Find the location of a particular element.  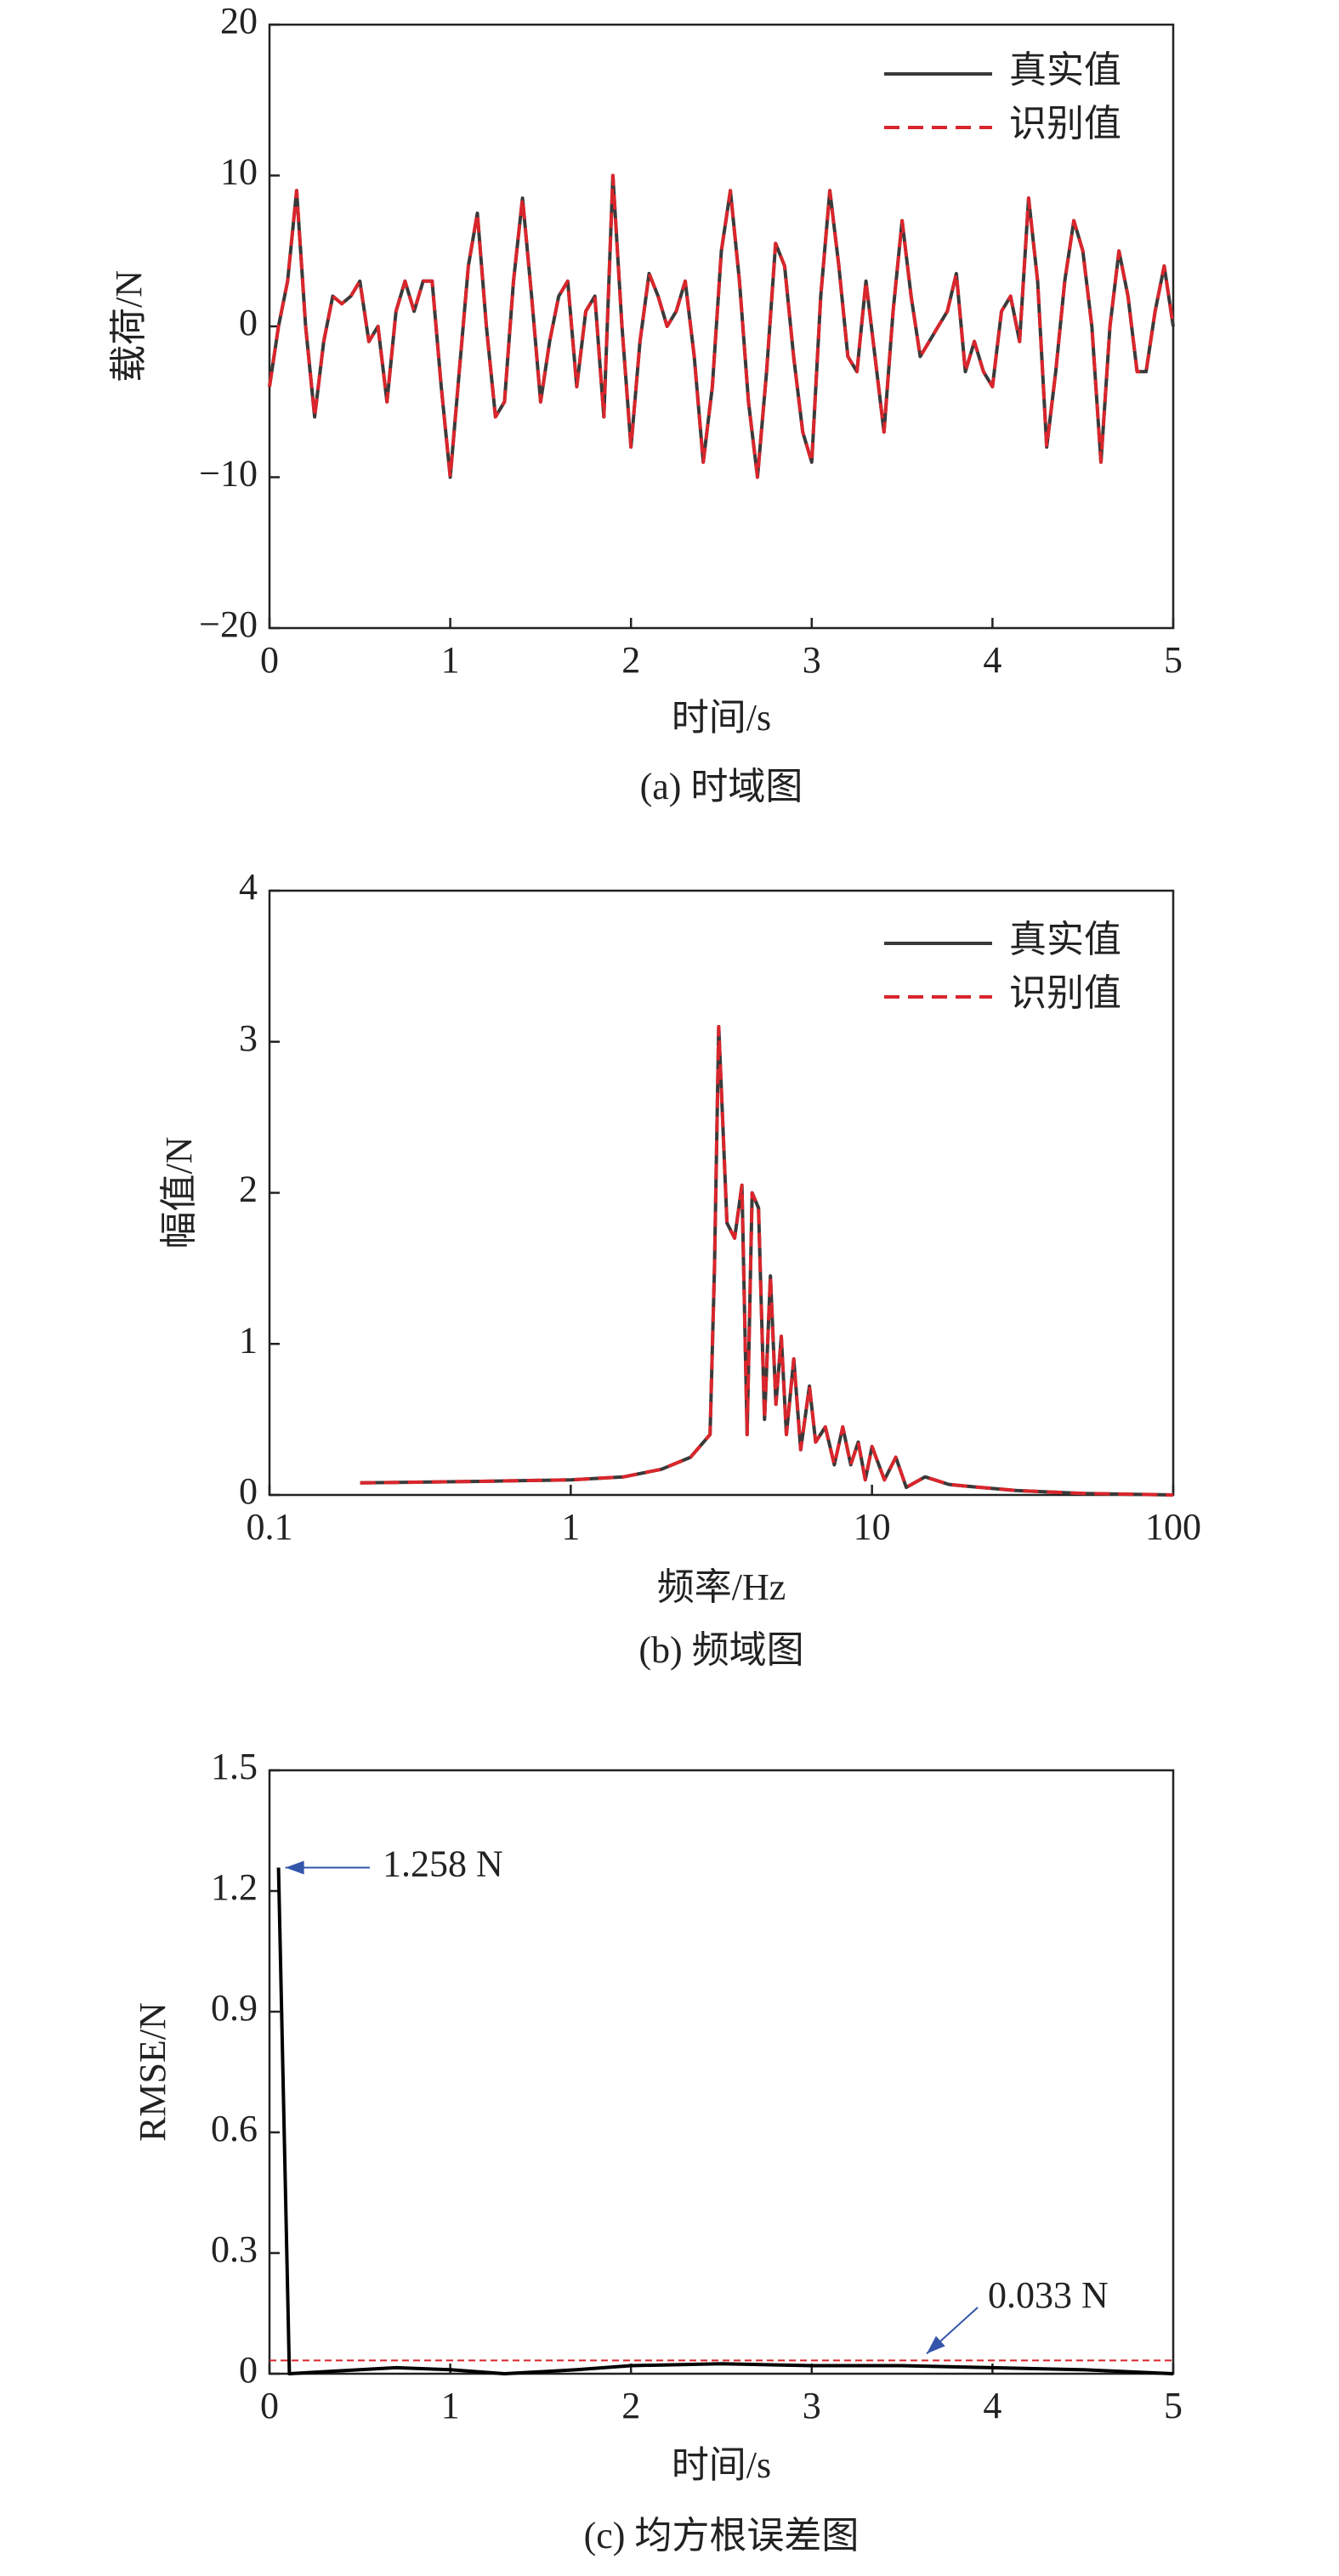

annotation: 0.033 N is located at coordinates (1048, 2295).